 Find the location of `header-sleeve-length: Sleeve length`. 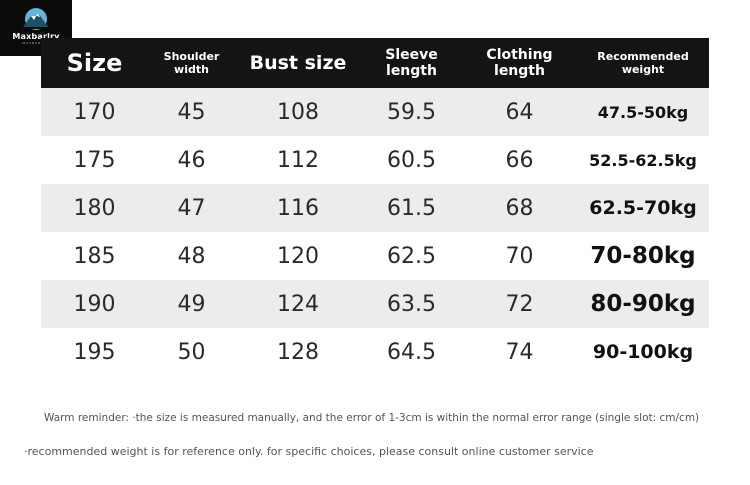

header-sleeve-length: Sleeve length is located at coordinates (411, 63).